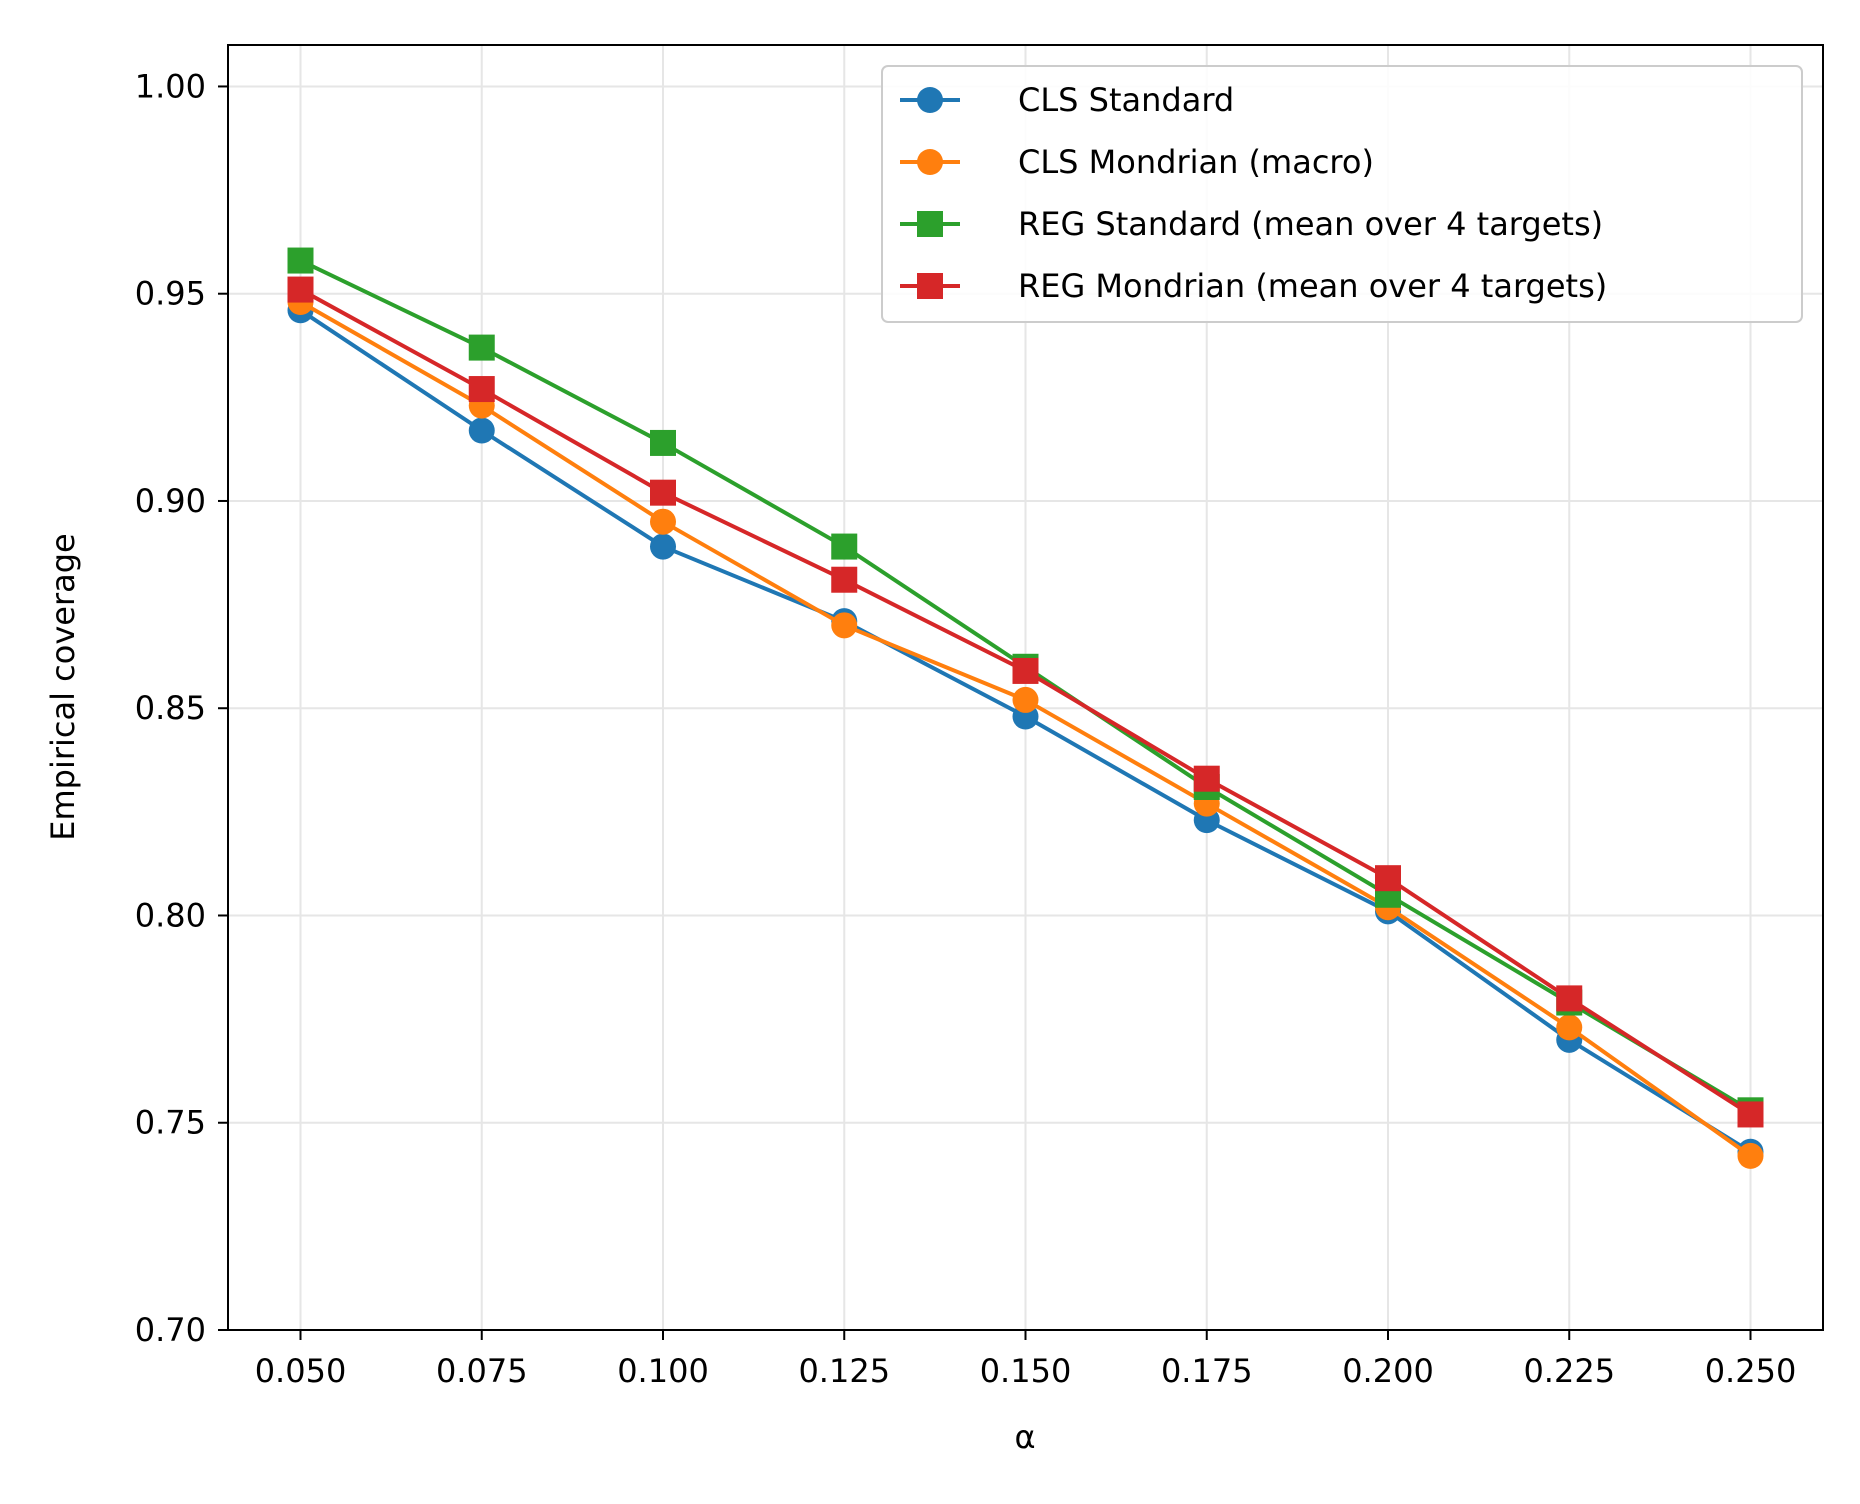  I want to click on y-tick-label: 0.70, so click(170, 1330).